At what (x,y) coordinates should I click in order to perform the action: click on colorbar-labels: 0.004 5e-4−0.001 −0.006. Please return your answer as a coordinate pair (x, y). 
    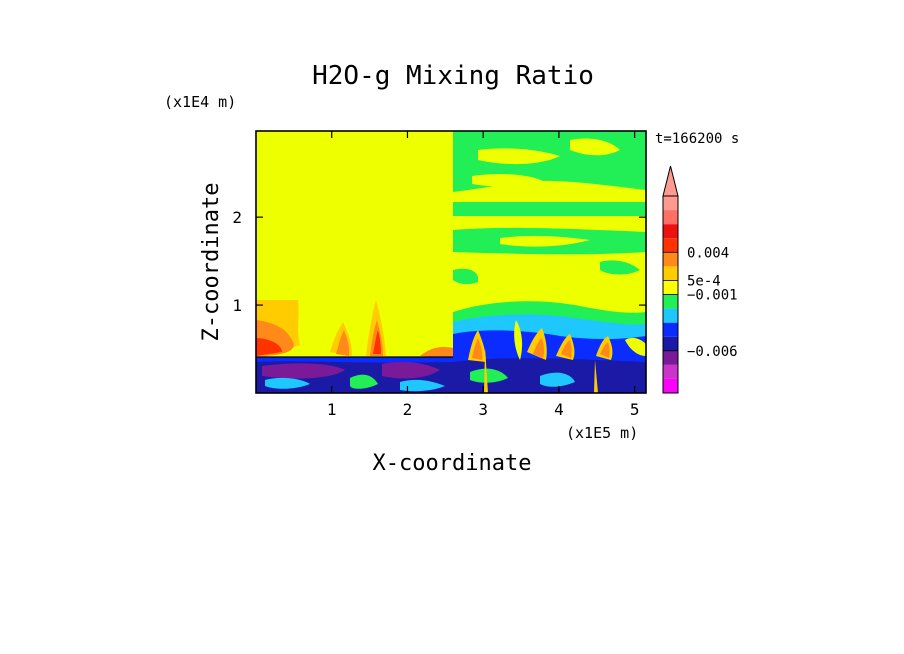
    Looking at the image, I should click on (700, 302).